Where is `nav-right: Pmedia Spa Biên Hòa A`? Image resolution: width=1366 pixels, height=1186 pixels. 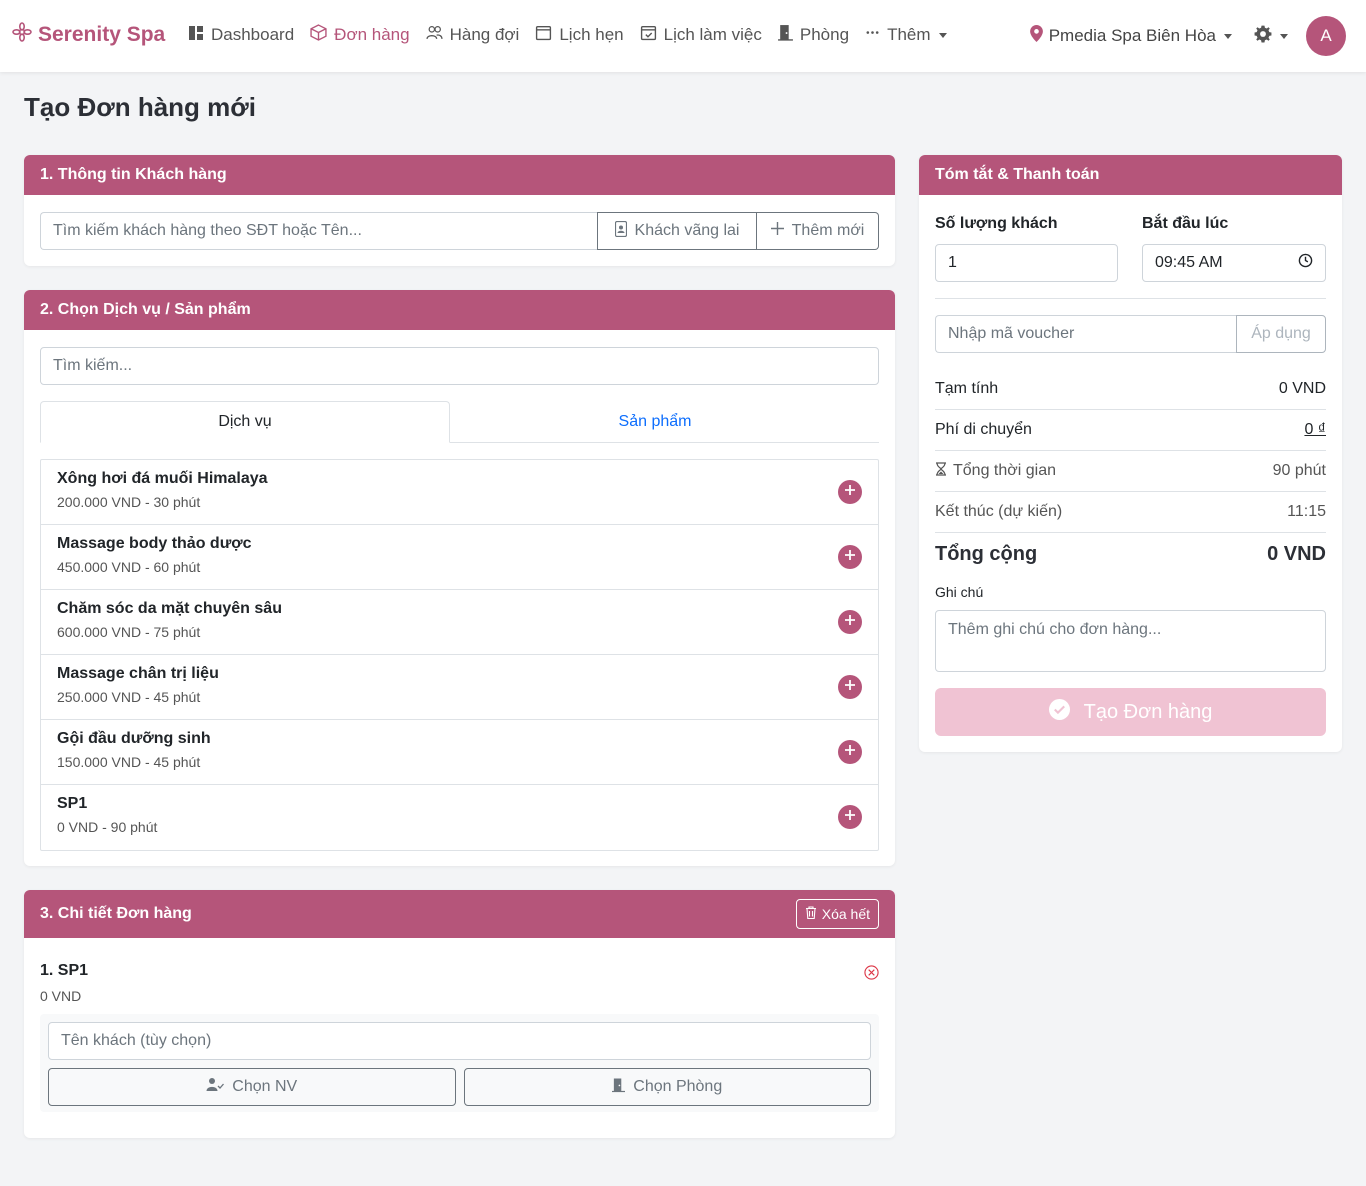
nav-right: Pmedia Spa Biên Hòa A is located at coordinates (1187, 36).